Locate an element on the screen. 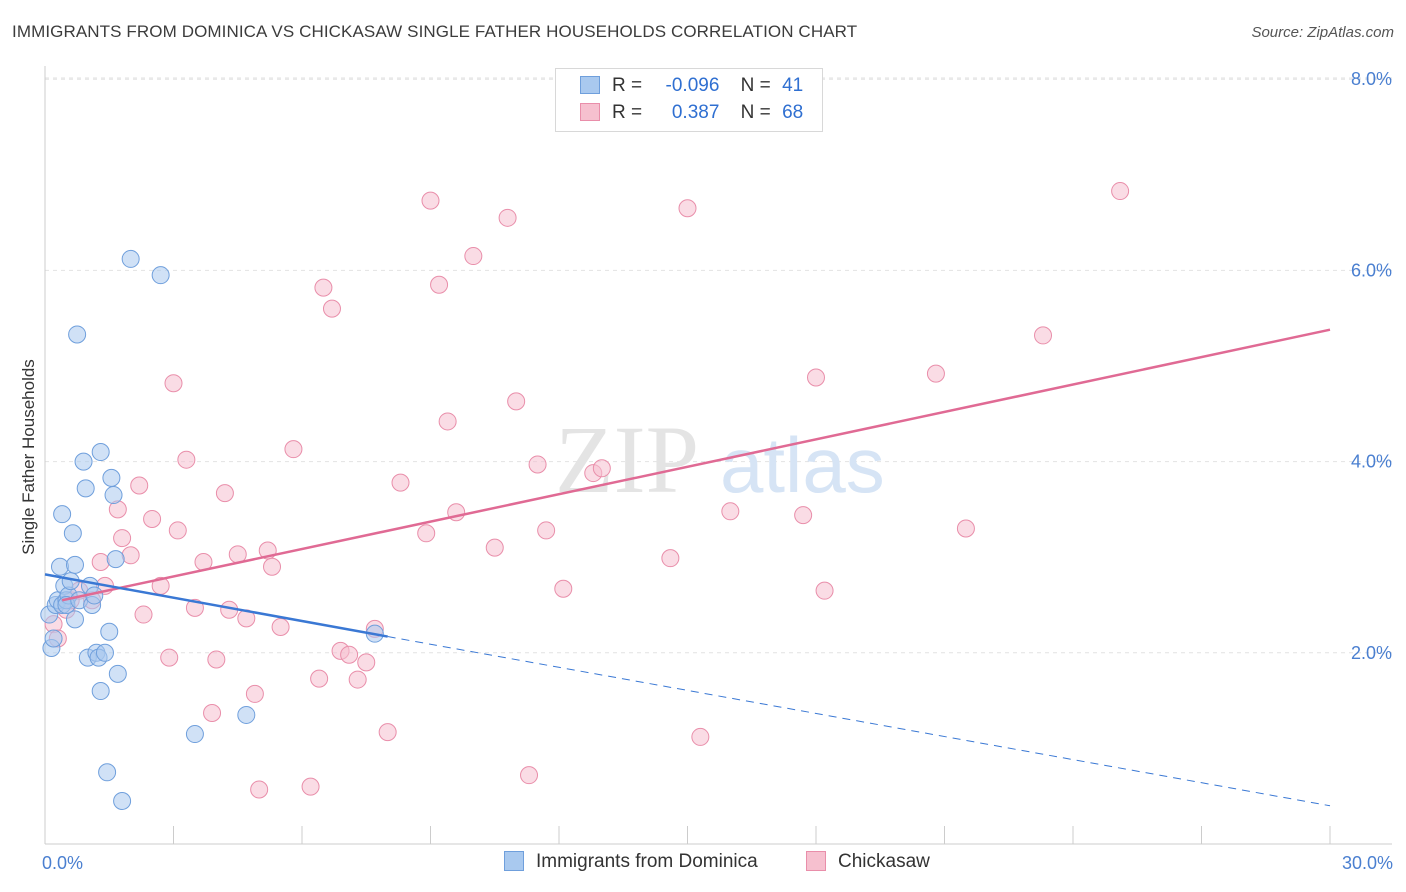 This screenshot has width=1406, height=892. x-tick-label-max: 30.0% is located at coordinates (1367, 863).